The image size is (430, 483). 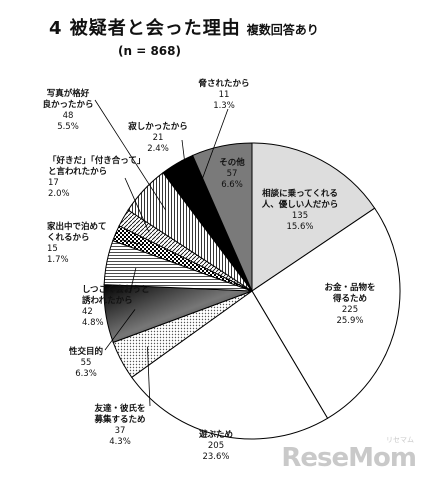 What do you see at coordinates (349, 298) in the screenshot?
I see `category-label-slice-2-line-2: 得るため` at bounding box center [349, 298].